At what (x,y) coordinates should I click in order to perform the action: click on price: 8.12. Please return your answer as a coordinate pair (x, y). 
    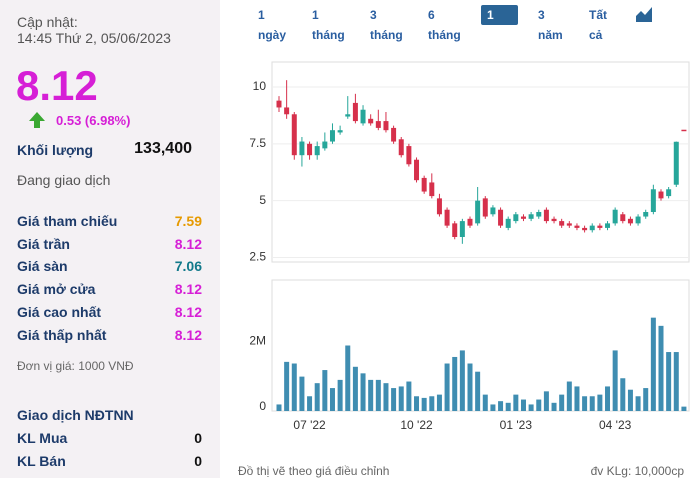
    Looking at the image, I should click on (57, 85).